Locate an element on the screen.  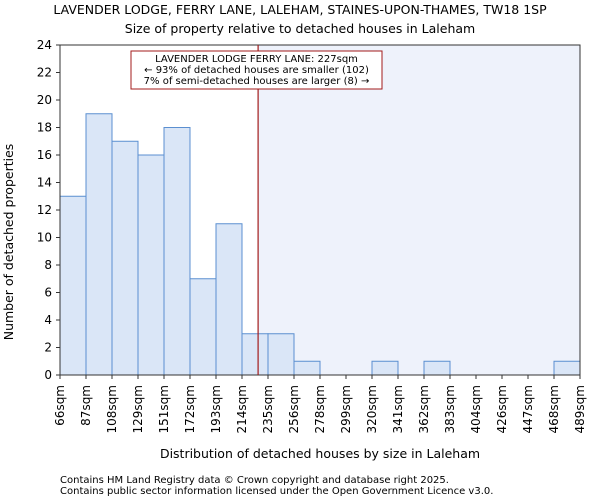
y-axis-label: Number of detached properties is located at coordinates (8, 242).